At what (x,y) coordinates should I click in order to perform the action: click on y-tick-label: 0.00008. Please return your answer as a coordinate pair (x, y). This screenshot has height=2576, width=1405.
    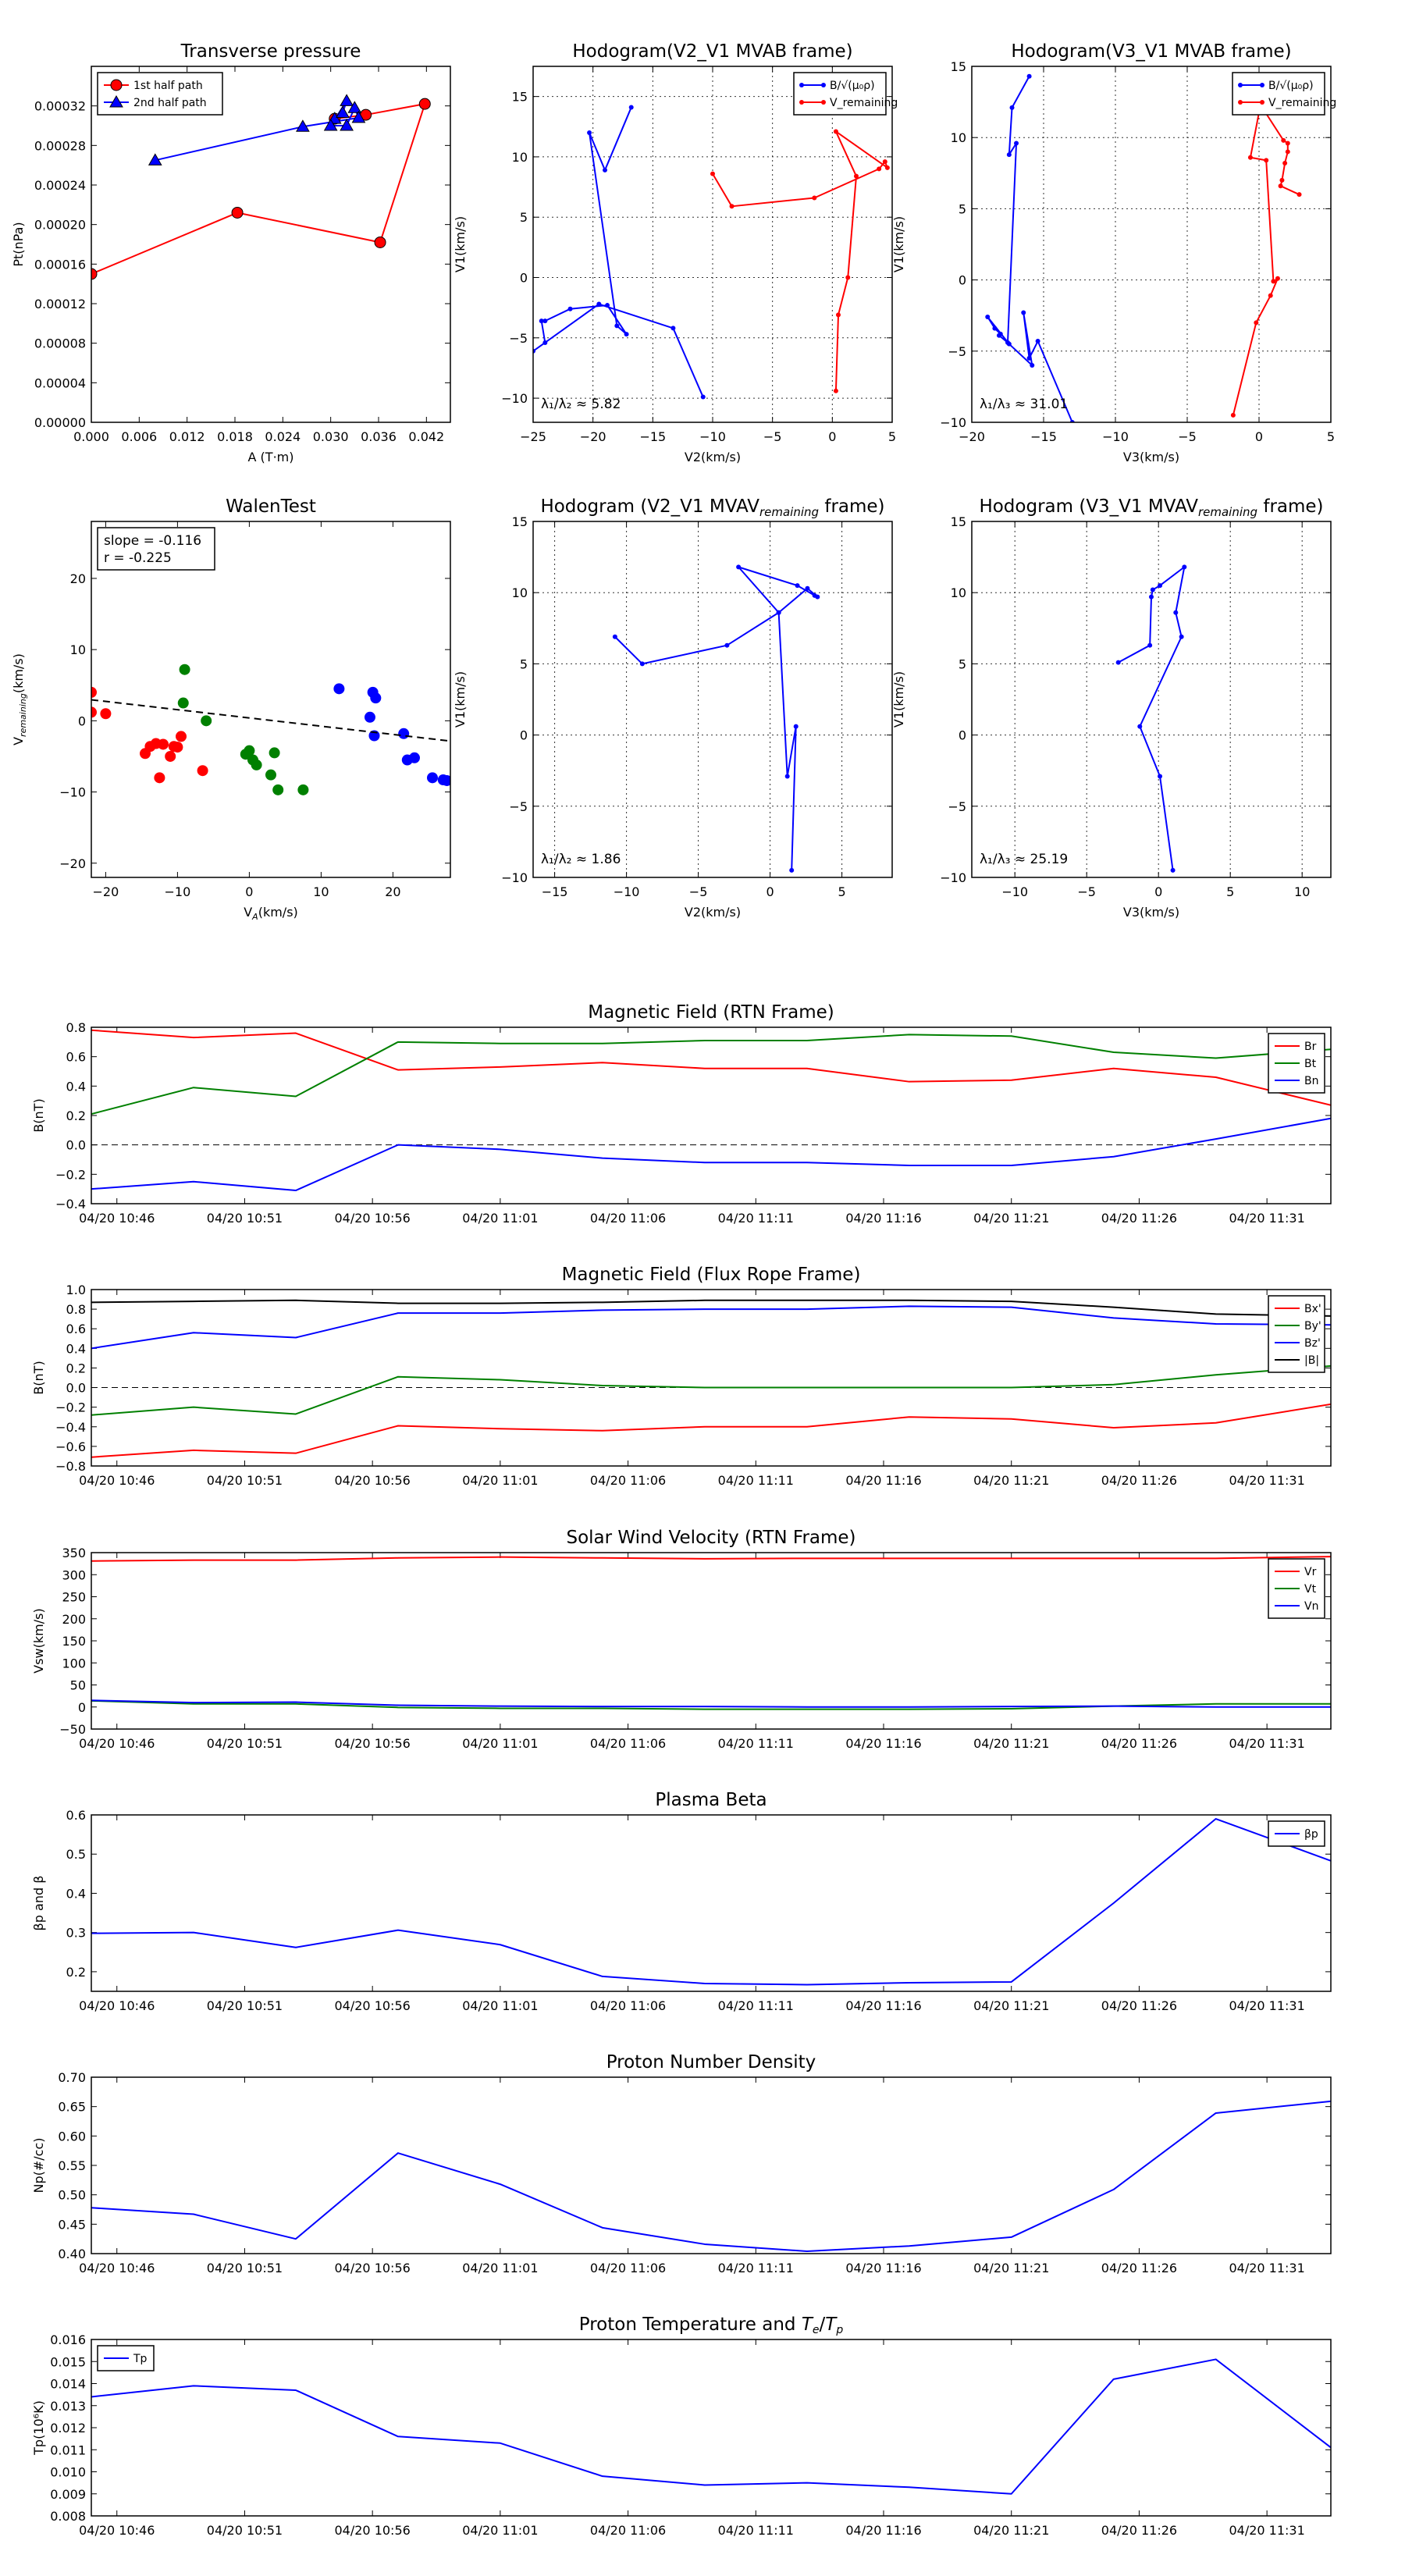
    Looking at the image, I should click on (60, 343).